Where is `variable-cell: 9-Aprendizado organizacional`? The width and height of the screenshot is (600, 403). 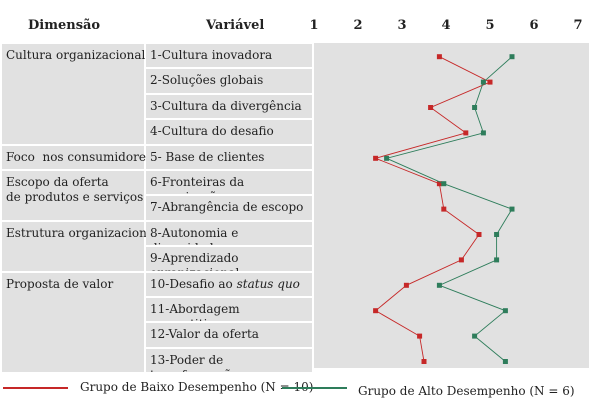
variable-cell: 9-Aprendizado organizacional is located at coordinates (229, 259).